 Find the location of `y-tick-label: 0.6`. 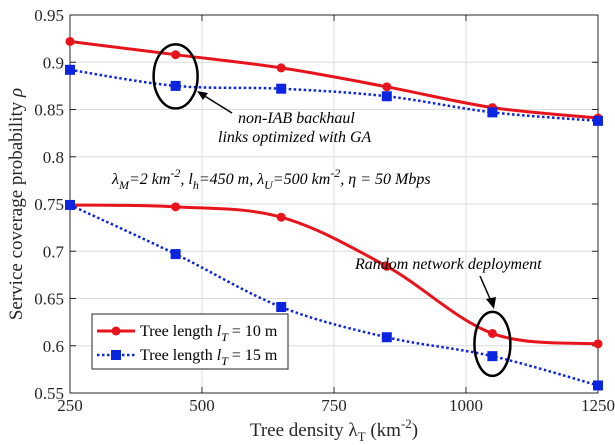

y-tick-label: 0.6 is located at coordinates (53, 346).